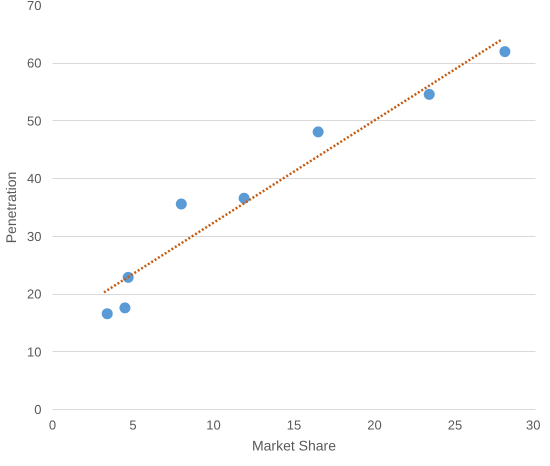 The height and width of the screenshot is (466, 550). Describe the element at coordinates (213, 425) in the screenshot. I see `x-tick-label: 10` at that location.